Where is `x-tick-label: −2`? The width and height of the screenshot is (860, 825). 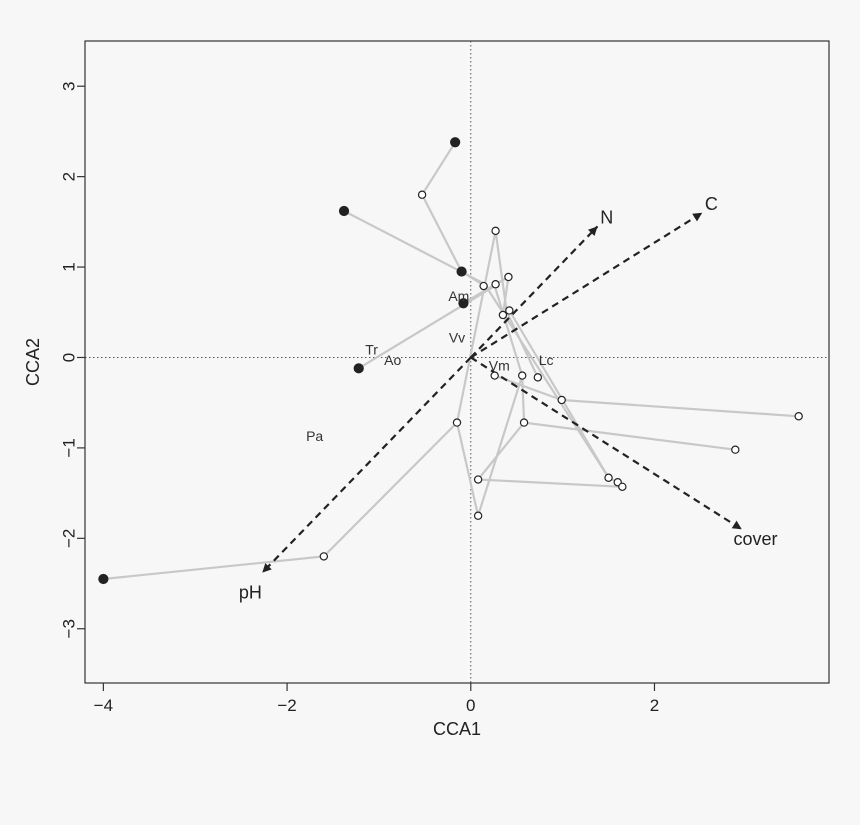 x-tick-label: −2 is located at coordinates (286, 705).